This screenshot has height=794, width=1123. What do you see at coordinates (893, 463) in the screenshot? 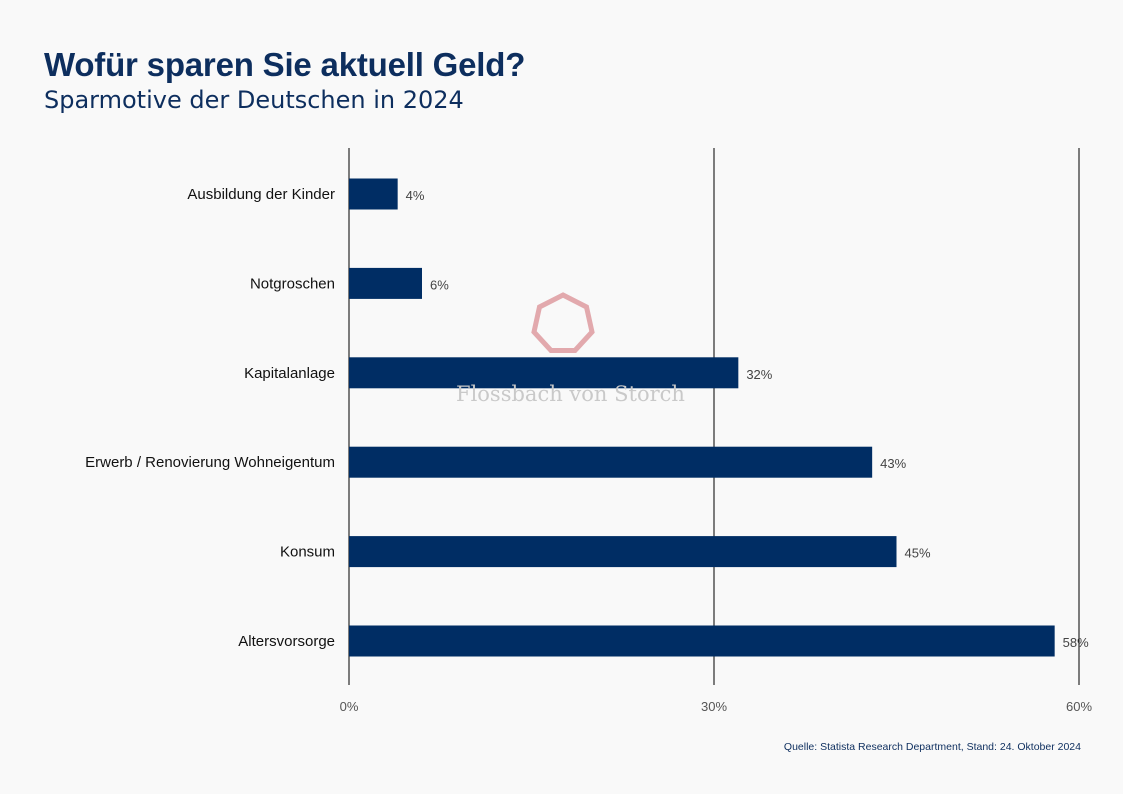
I see `value-label: 43%` at bounding box center [893, 463].